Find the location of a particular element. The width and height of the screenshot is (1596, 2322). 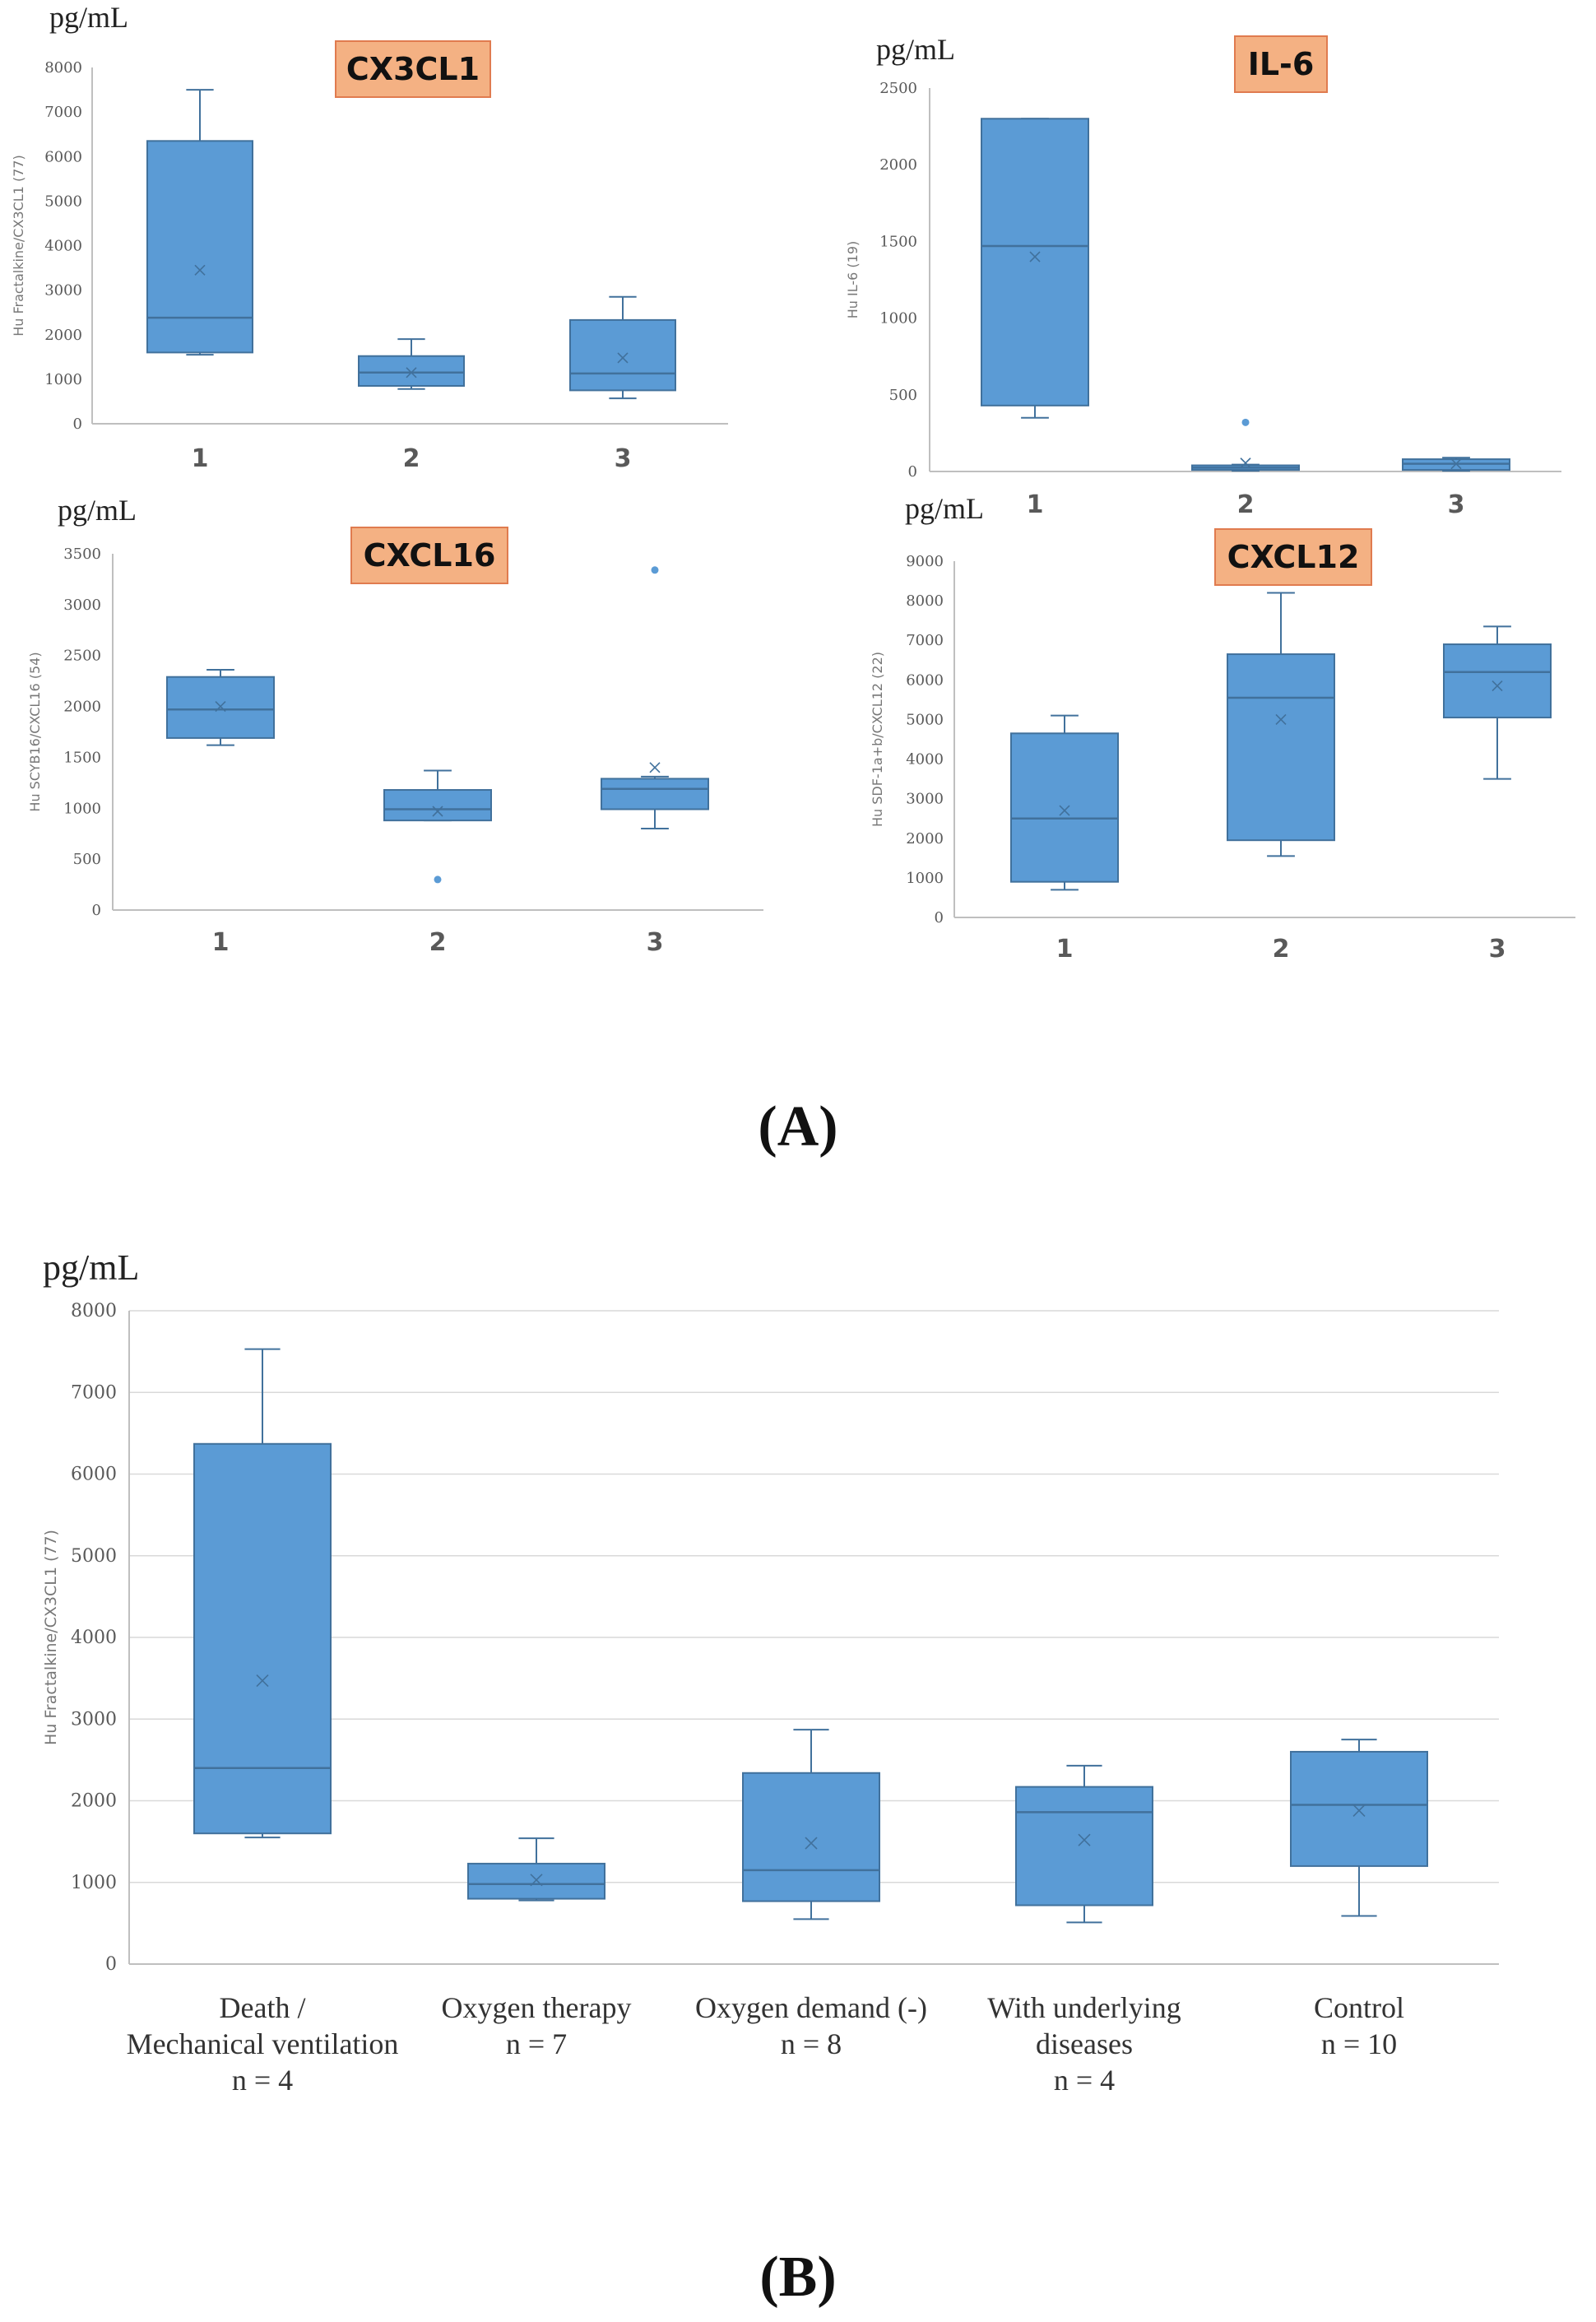

x-category-line: n = 4 is located at coordinates (1085, 2081).